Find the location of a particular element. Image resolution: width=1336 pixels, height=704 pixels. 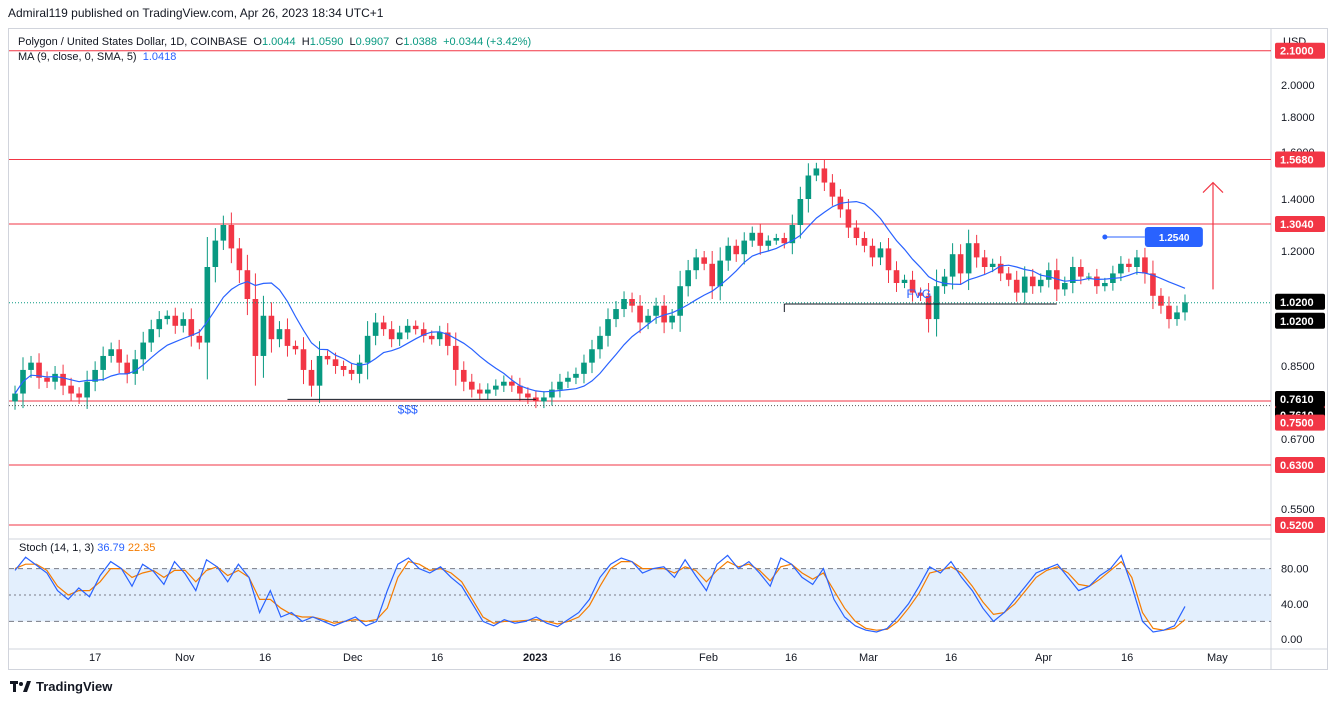

stoch-d-line is located at coordinates (600, 595).